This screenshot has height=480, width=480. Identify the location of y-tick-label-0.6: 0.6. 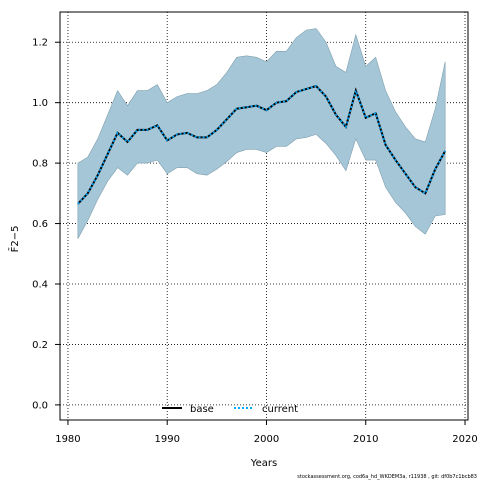
(40, 224).